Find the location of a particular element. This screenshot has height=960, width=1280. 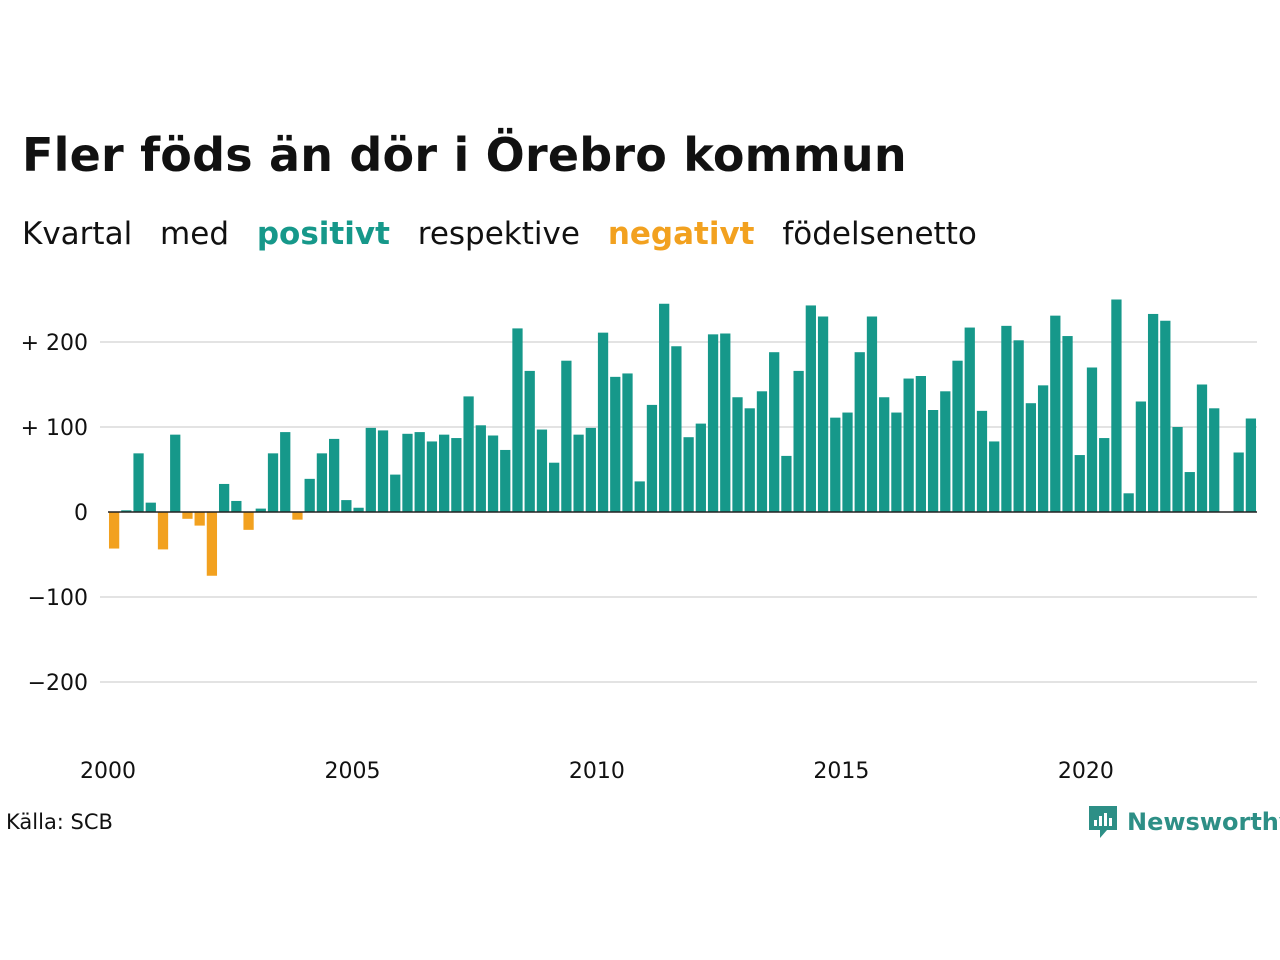

x-tick-label: 2010 is located at coordinates (597, 771).